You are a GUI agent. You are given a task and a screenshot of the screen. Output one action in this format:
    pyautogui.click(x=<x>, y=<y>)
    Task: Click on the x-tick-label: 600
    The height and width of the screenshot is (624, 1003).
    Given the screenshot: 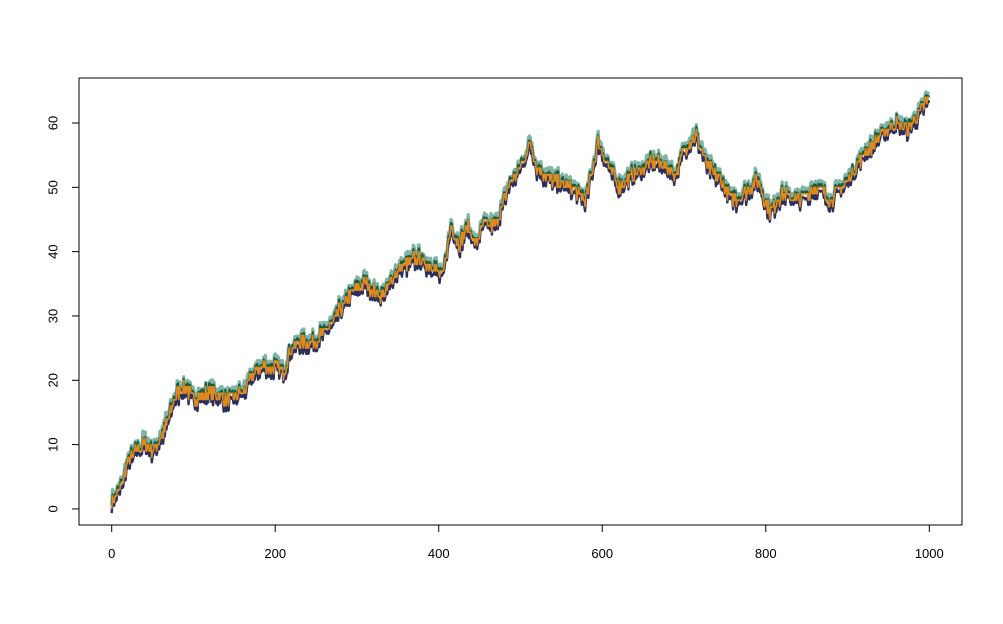 What is the action you would take?
    pyautogui.click(x=602, y=553)
    